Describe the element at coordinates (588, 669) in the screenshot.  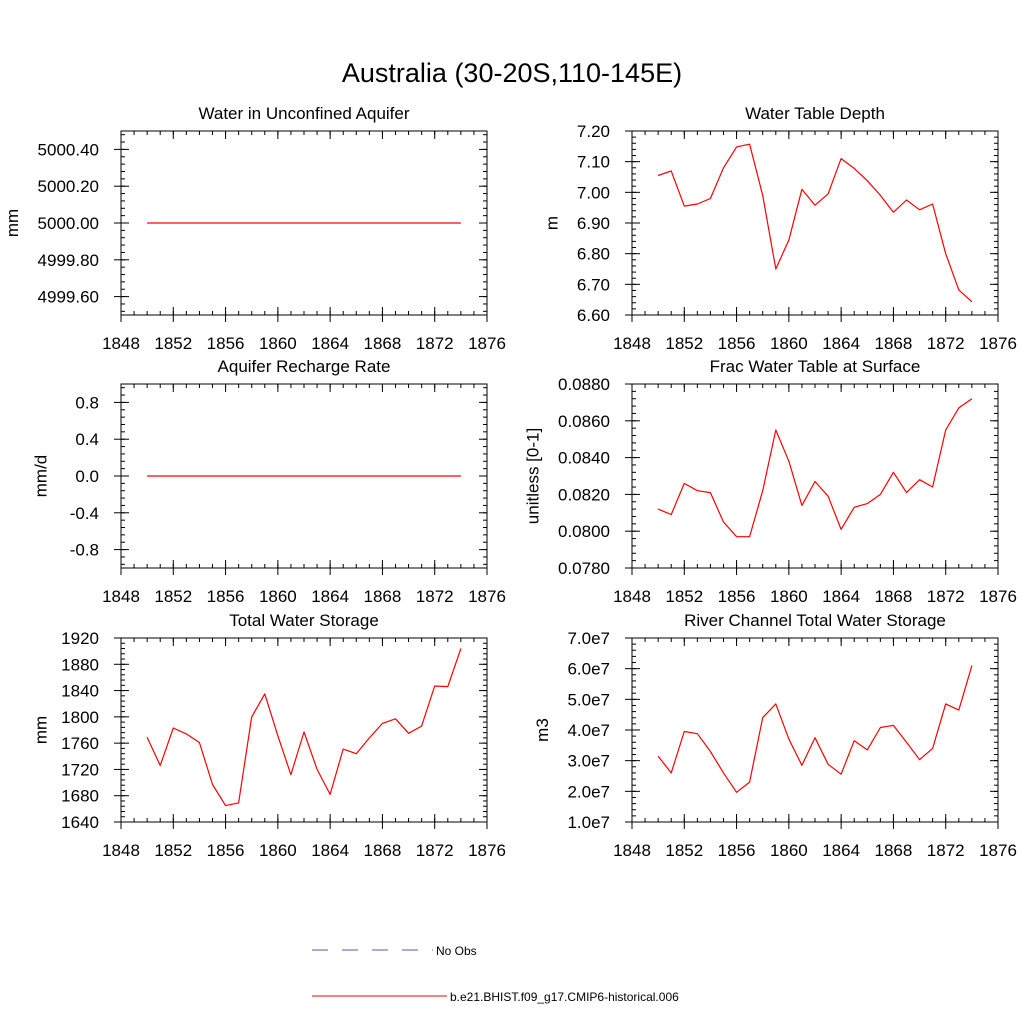
I see `y-tick-label: 6.0e7` at that location.